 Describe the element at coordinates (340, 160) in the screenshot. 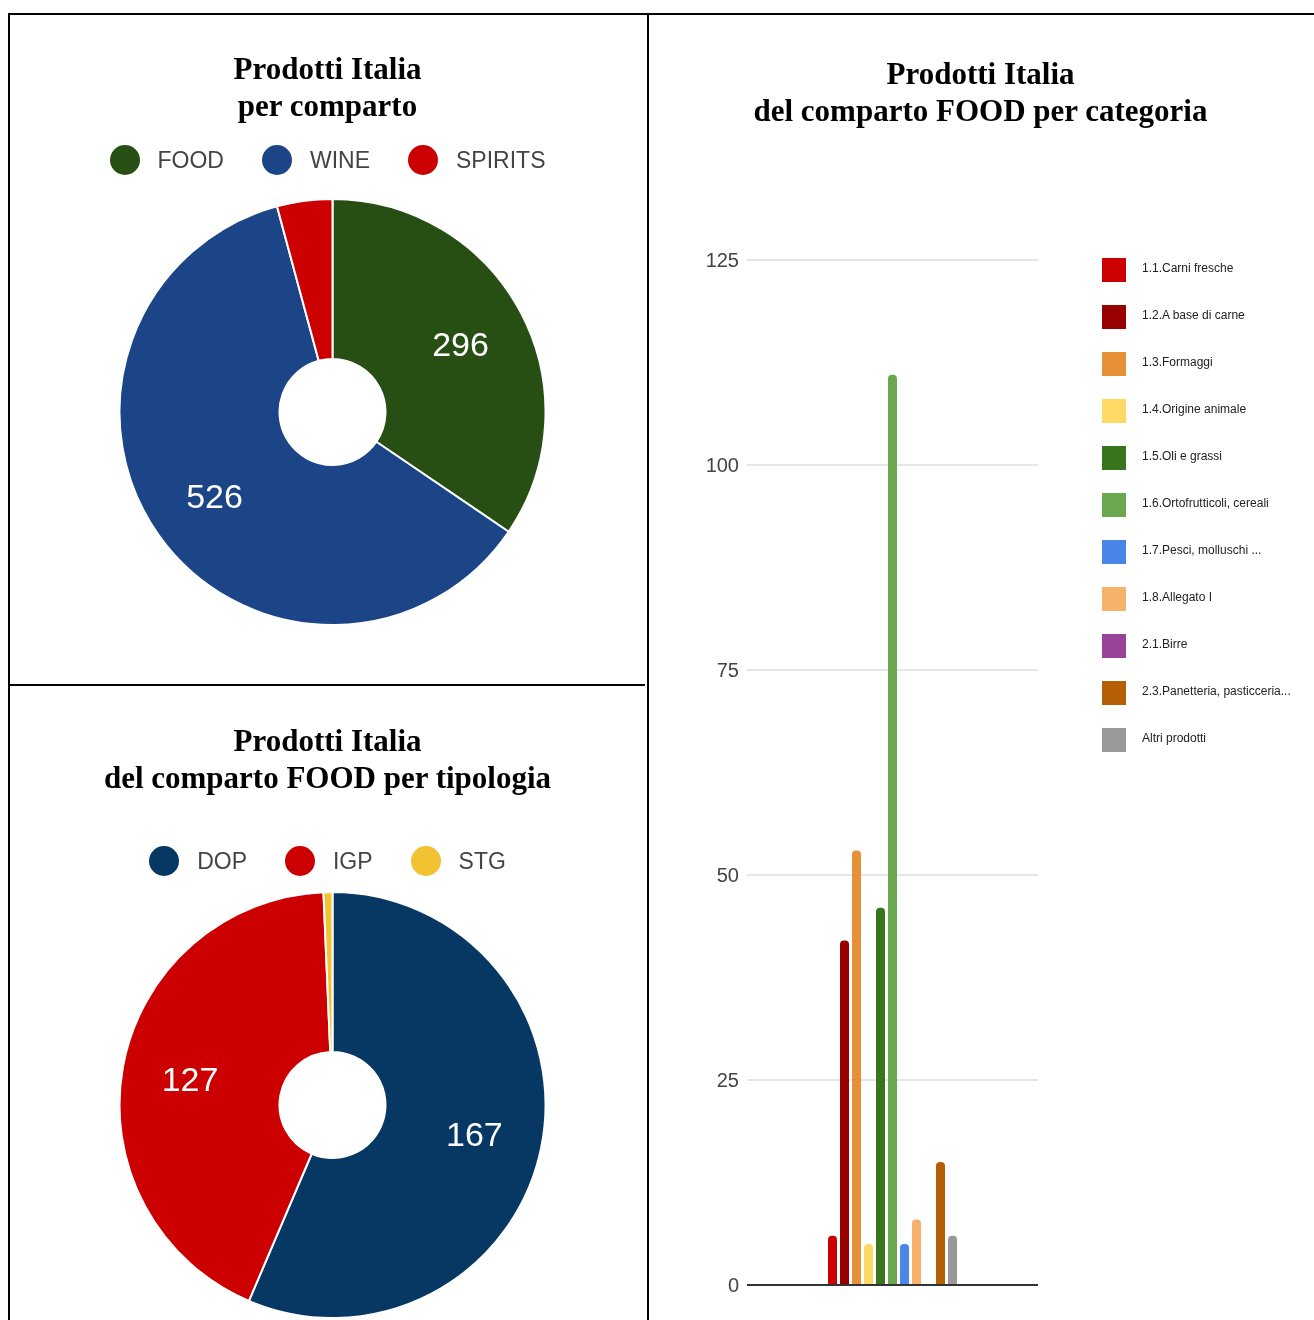

I see `legend-label: WINE` at that location.